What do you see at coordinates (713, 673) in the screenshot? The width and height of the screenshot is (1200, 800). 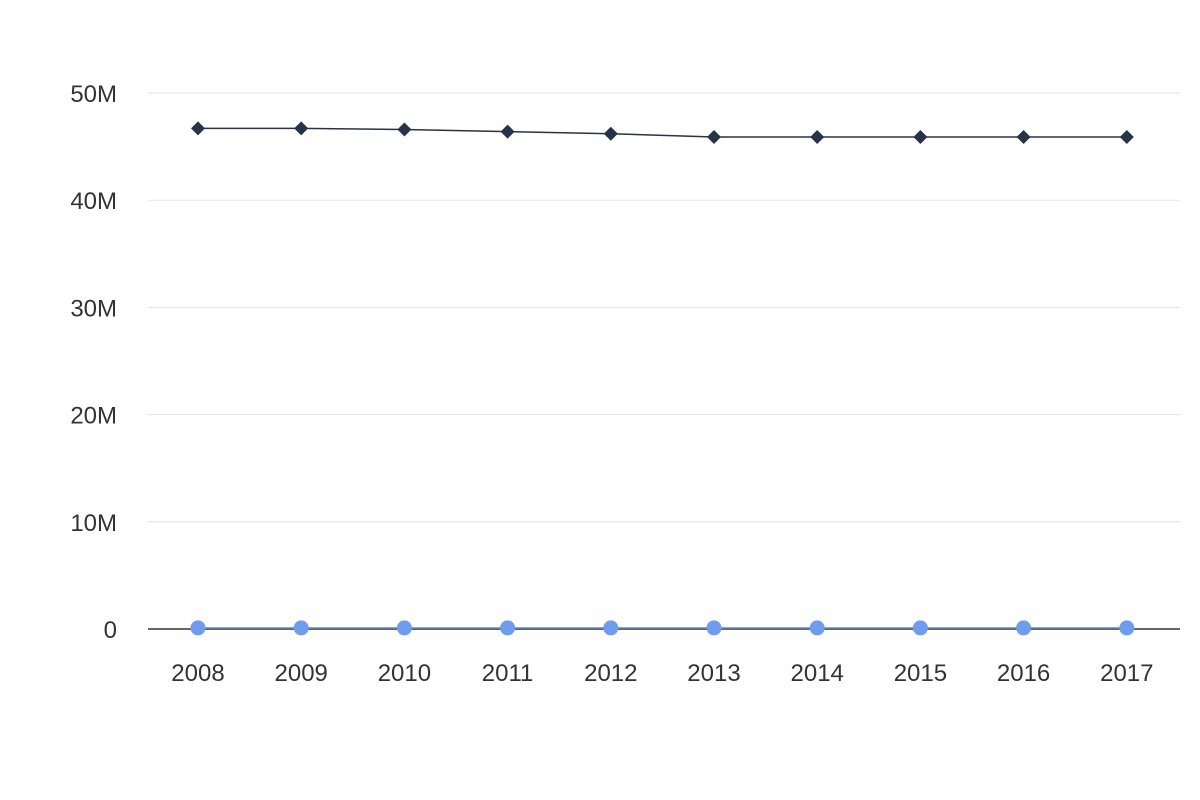 I see `x-tick-label: 2013` at bounding box center [713, 673].